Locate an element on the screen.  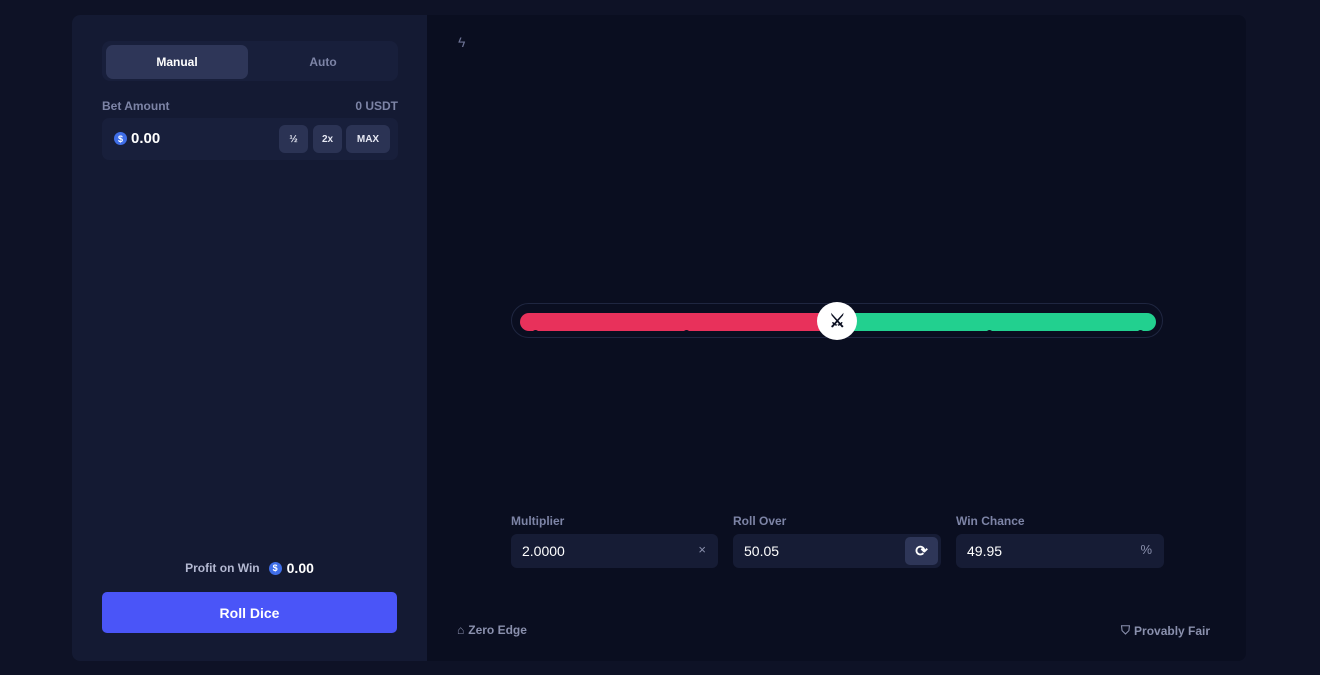
roll-over-value: 50.05 is located at coordinates (762, 551).